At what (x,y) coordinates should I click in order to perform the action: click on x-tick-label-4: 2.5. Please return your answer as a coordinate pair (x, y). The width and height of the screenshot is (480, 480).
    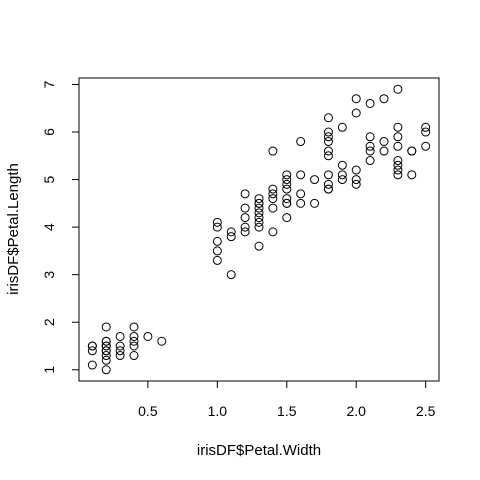
    Looking at the image, I should click on (426, 411).